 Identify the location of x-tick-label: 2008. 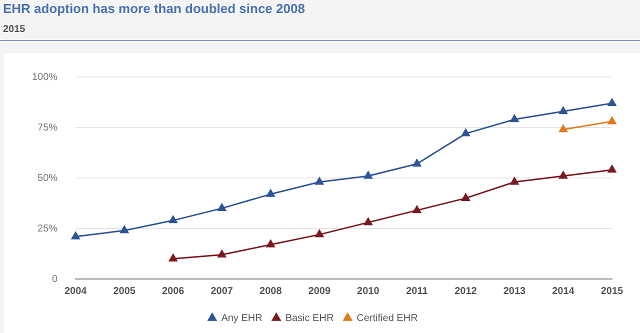
(271, 291).